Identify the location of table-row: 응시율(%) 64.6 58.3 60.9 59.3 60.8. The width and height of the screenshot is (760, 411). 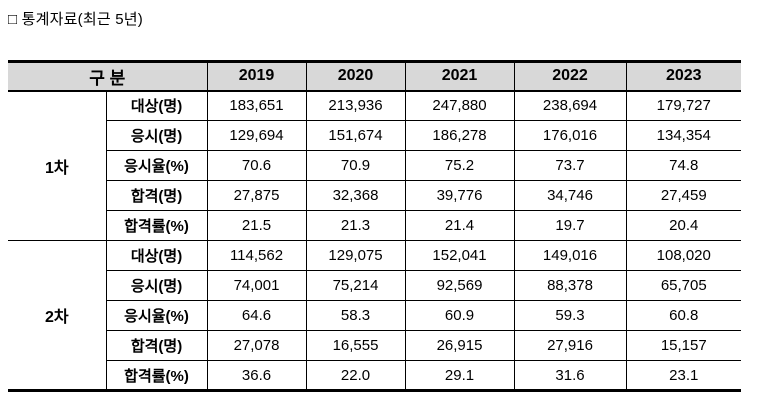
(375, 315).